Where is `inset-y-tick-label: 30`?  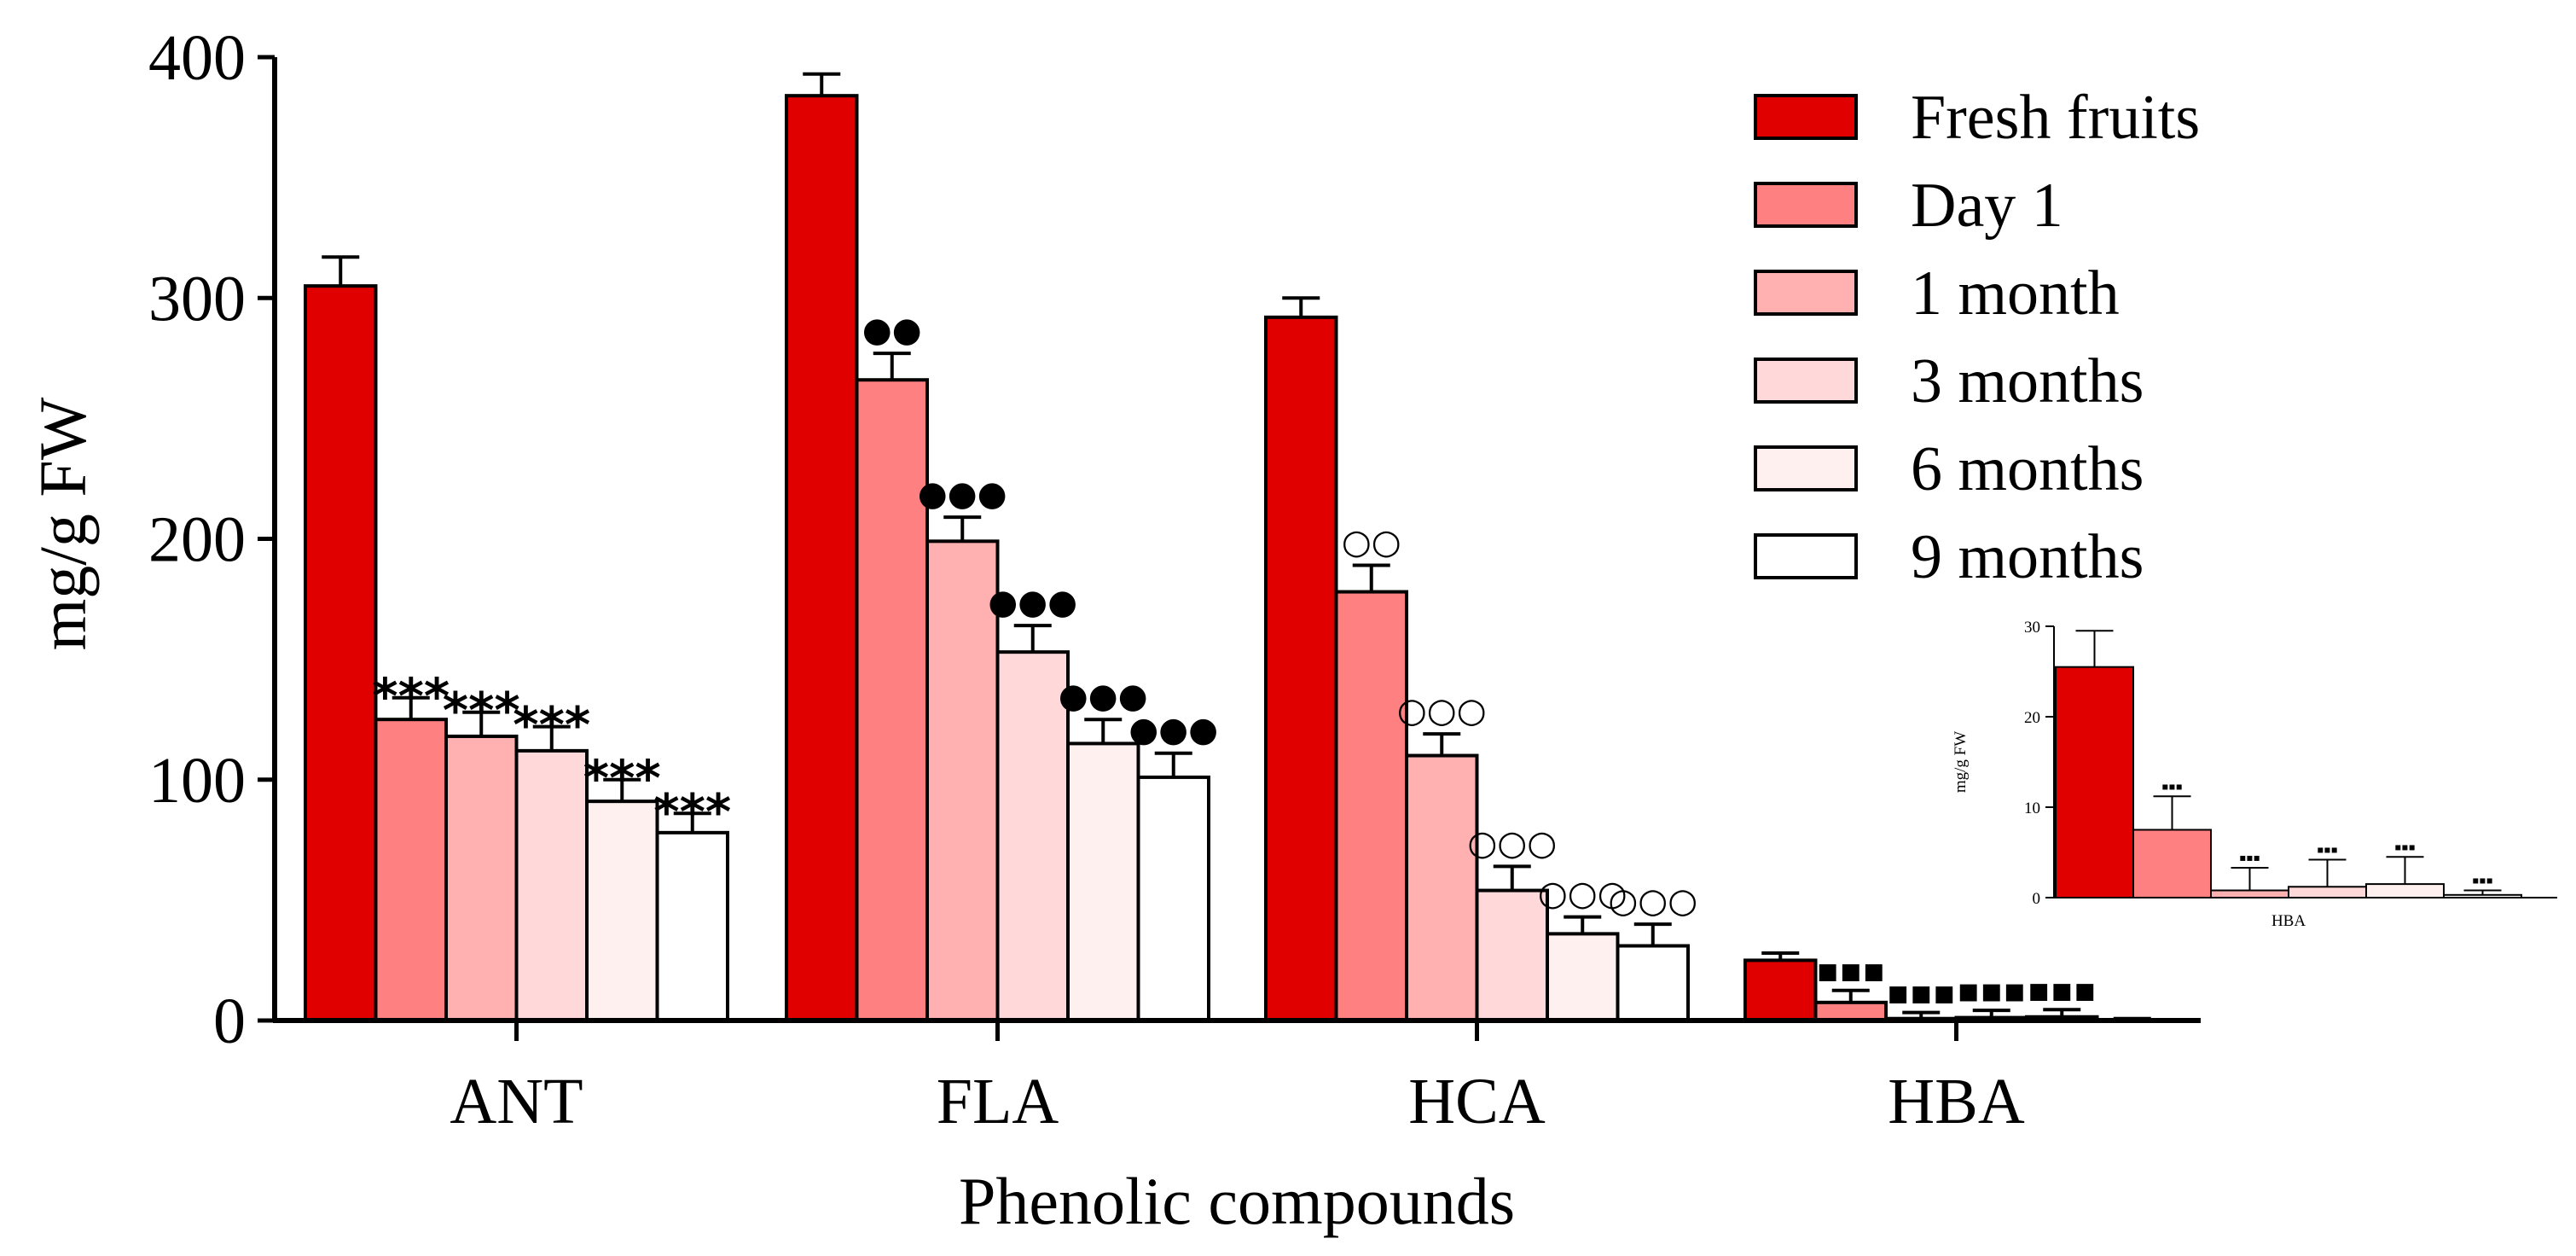
inset-y-tick-label: 30 is located at coordinates (2032, 628).